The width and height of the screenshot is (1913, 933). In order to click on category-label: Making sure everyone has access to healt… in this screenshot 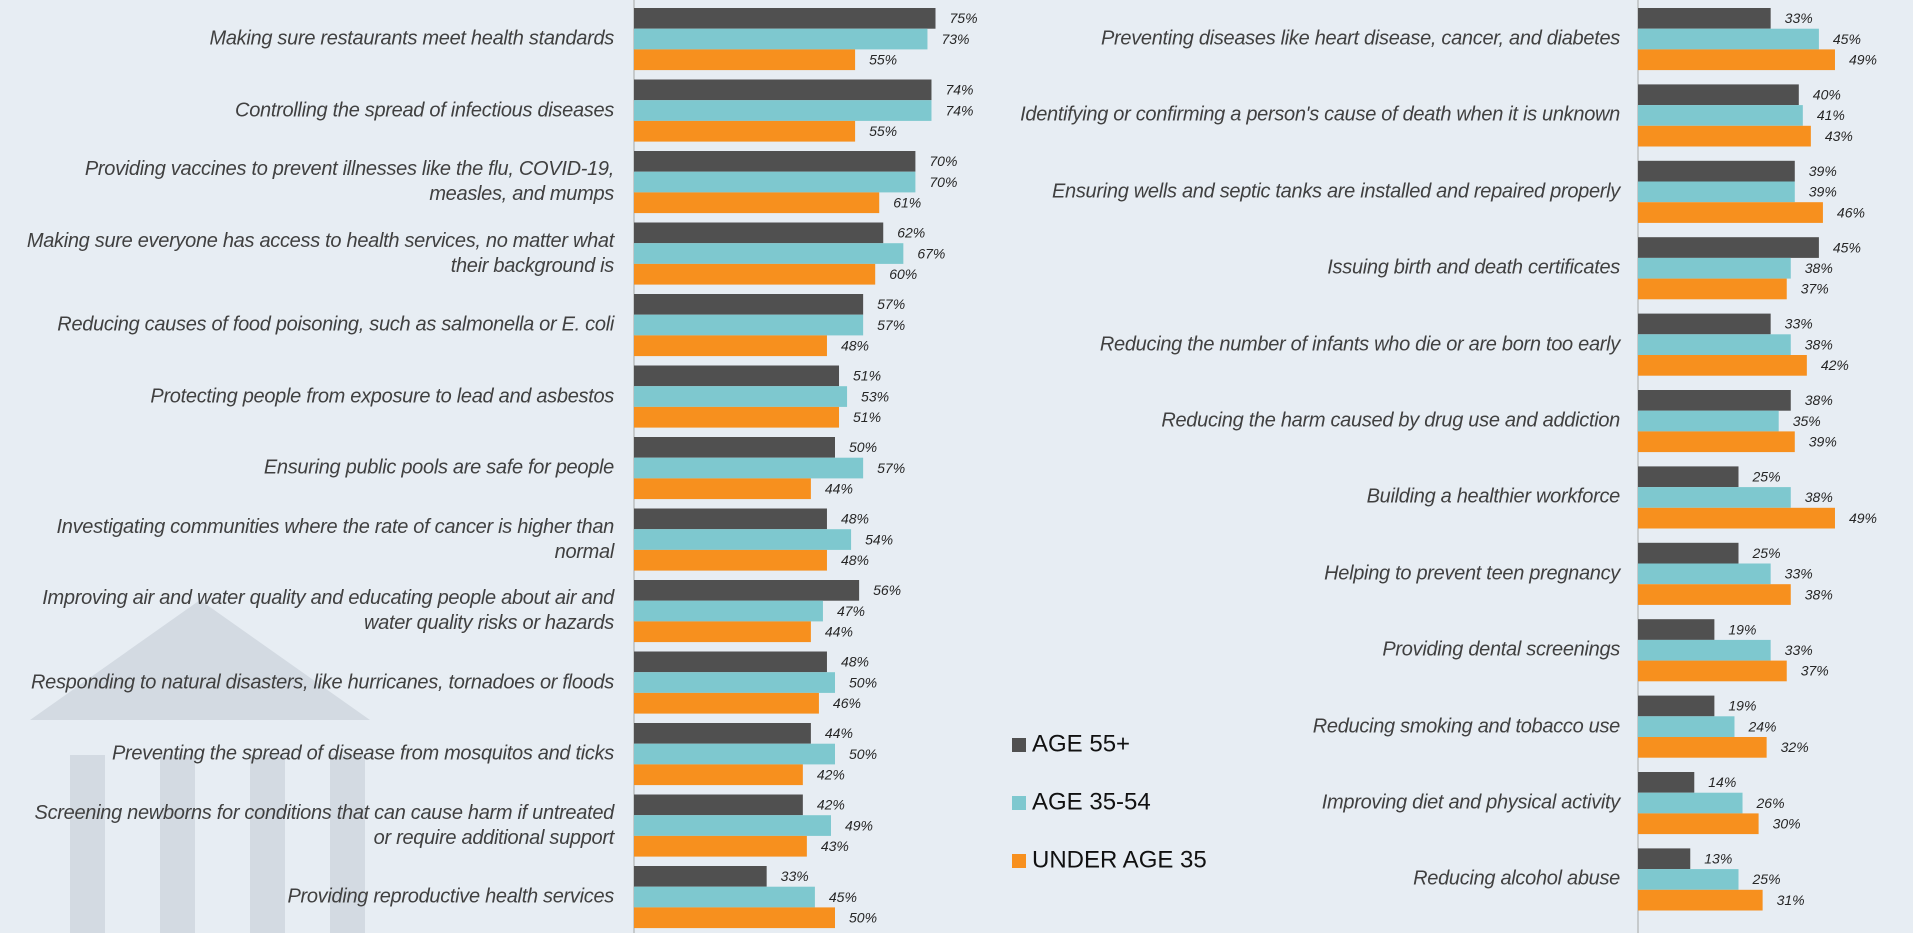, I will do `click(320, 253)`.